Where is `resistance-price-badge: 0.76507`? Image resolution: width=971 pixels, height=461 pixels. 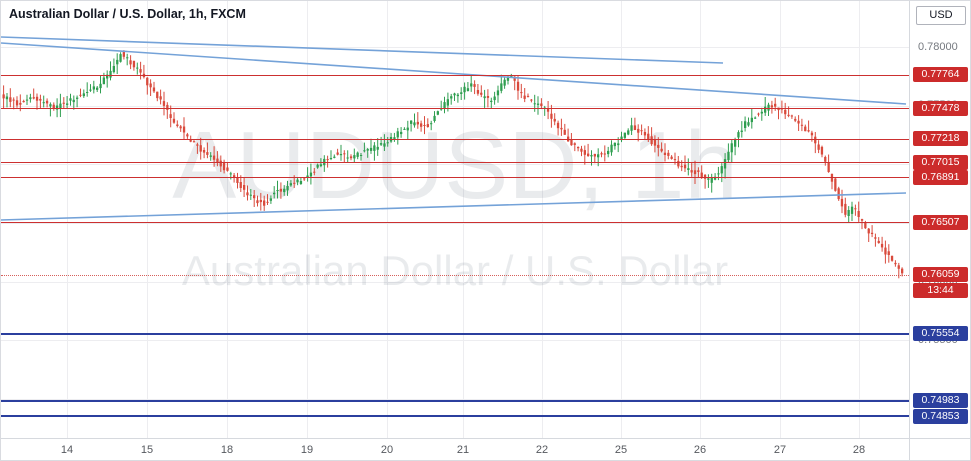 resistance-price-badge: 0.76507 is located at coordinates (940, 222).